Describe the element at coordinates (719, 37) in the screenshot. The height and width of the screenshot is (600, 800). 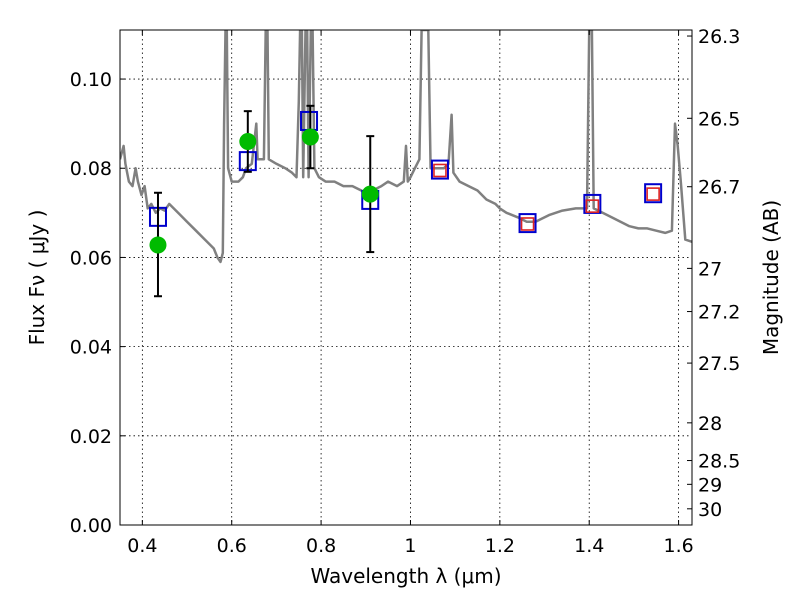
I see `right-y-tick-label: 26.3` at that location.